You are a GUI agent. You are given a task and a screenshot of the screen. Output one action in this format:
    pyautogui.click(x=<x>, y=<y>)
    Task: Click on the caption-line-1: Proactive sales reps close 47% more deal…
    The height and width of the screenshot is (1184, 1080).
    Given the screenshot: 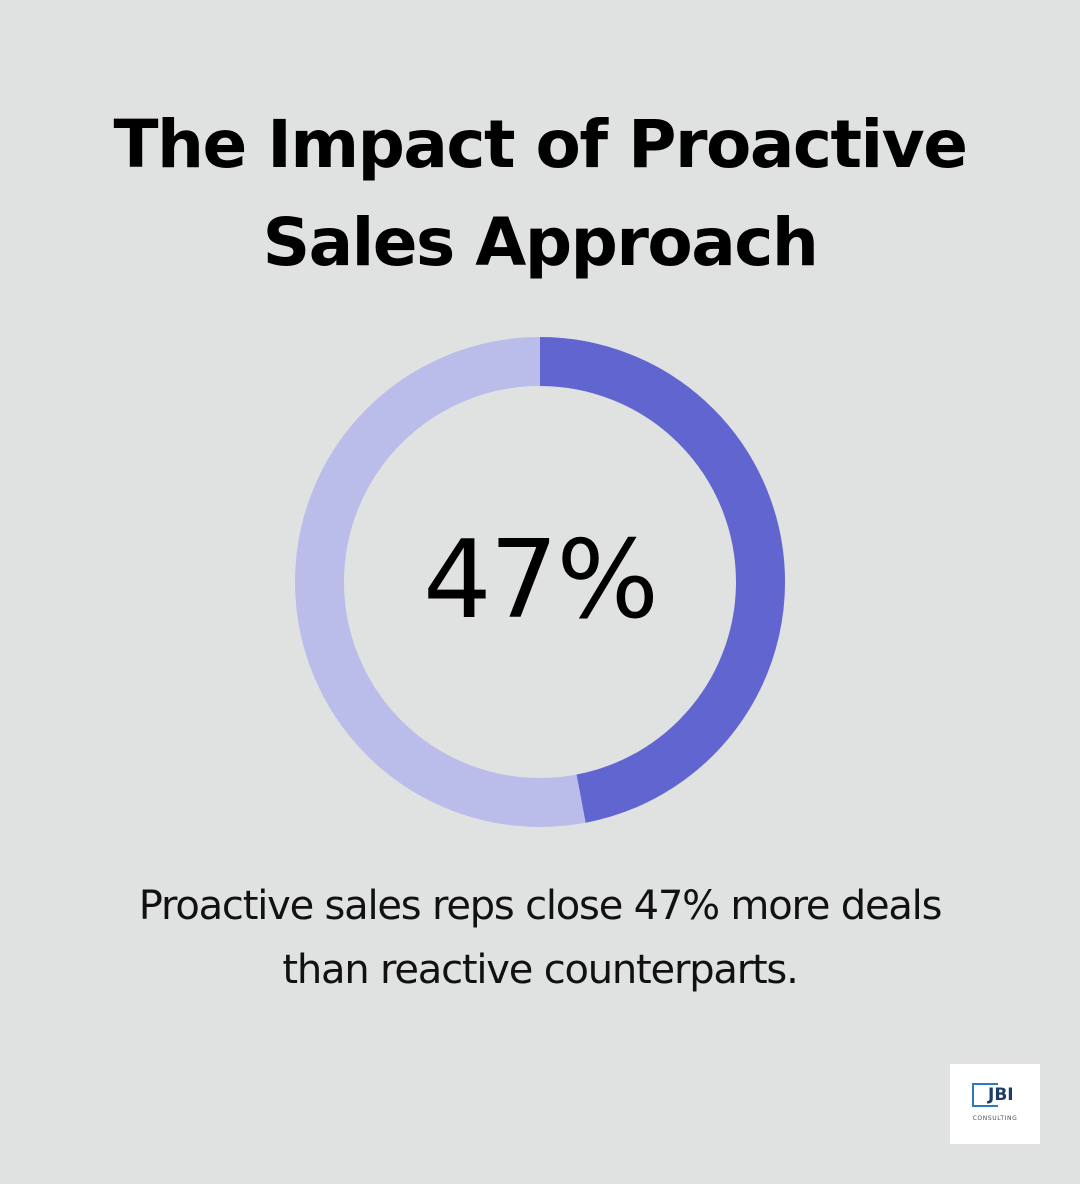 What is the action you would take?
    pyautogui.click(x=540, y=906)
    